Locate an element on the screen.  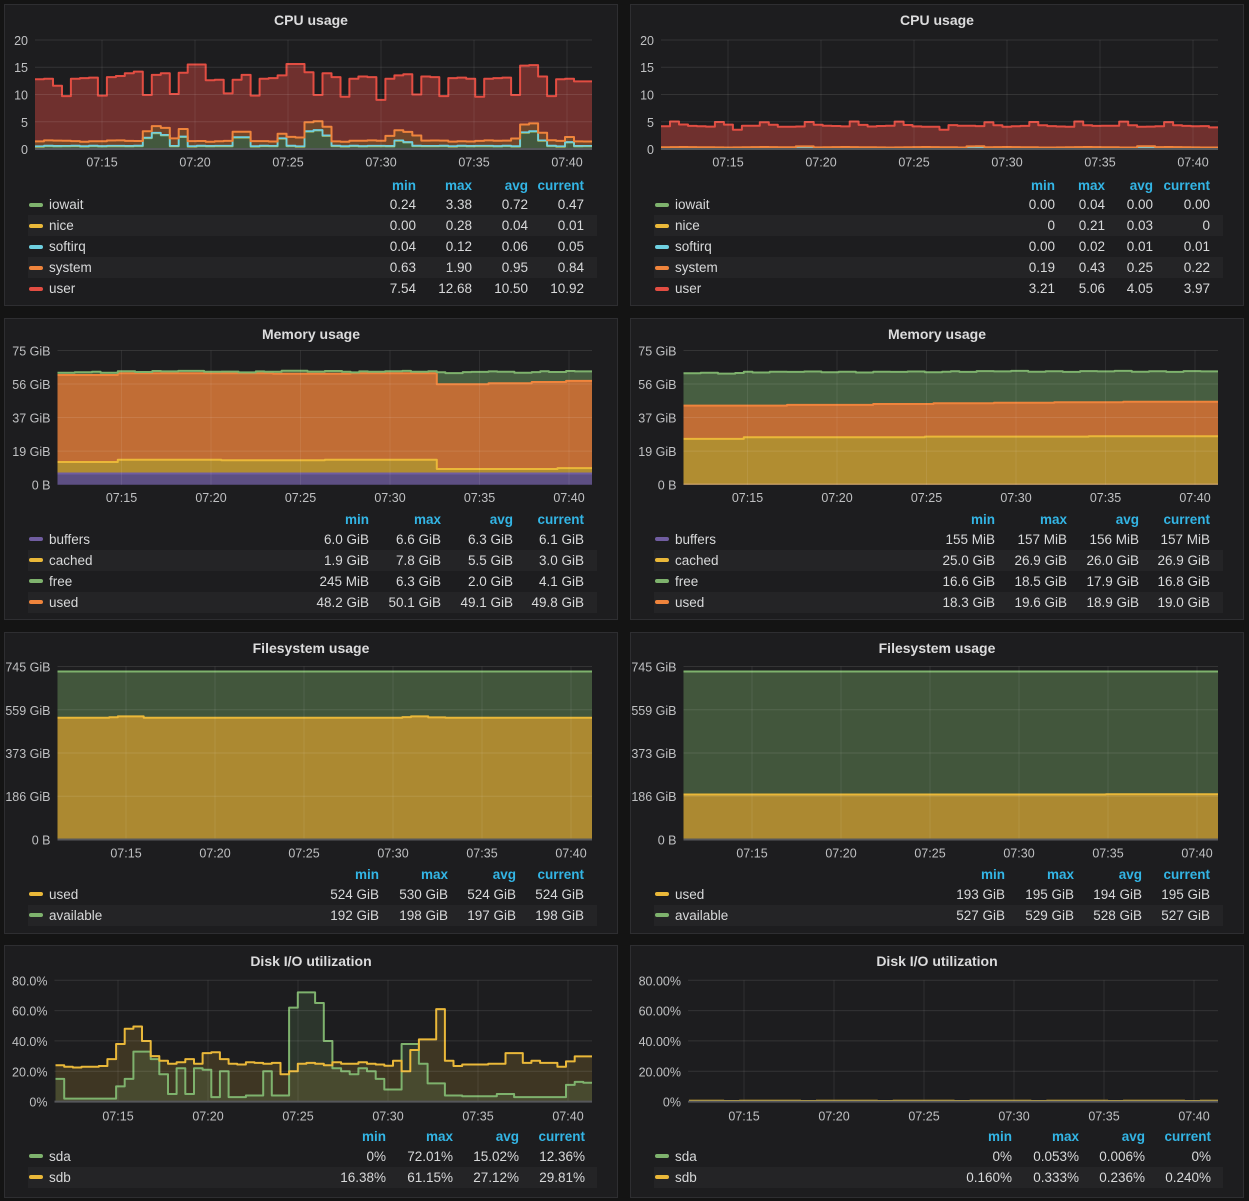
svg-text: 80.0% is located at coordinates (29, 981).